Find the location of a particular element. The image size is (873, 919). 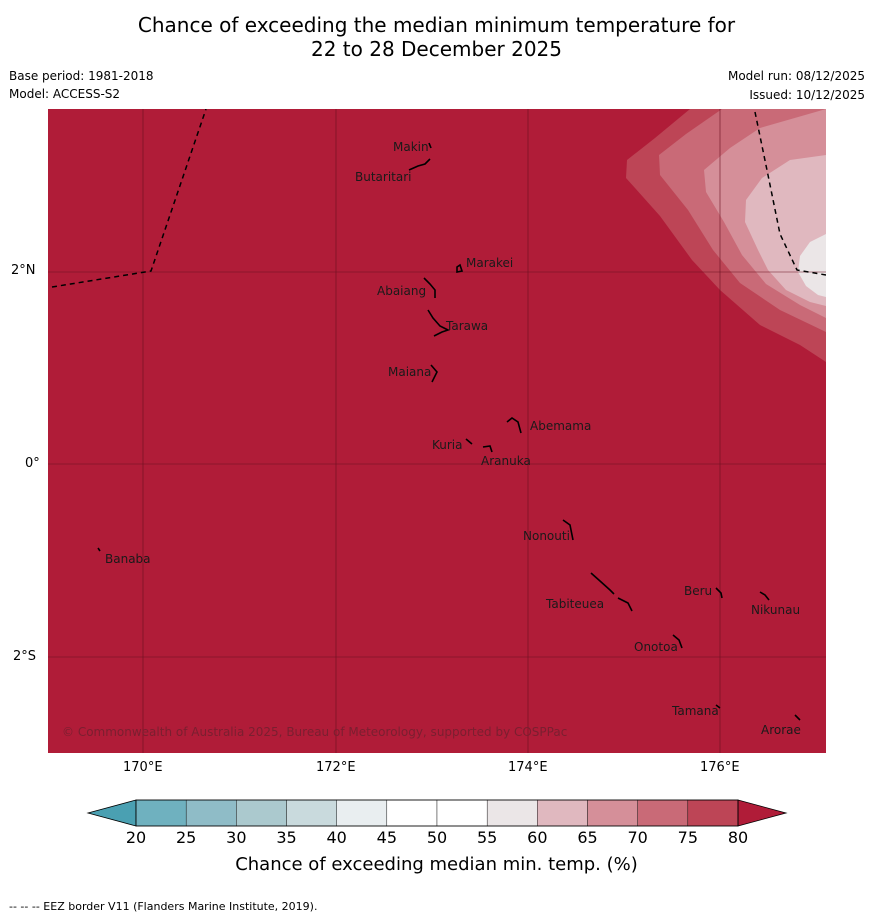

island-beru is located at coordinates (719, 593).